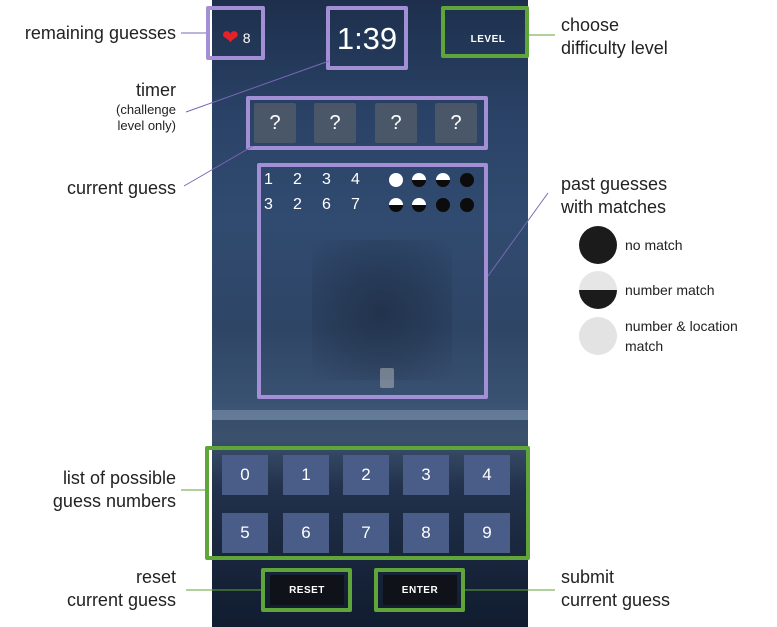 The image size is (777, 627). I want to click on label-timer: timer, so click(156, 90).